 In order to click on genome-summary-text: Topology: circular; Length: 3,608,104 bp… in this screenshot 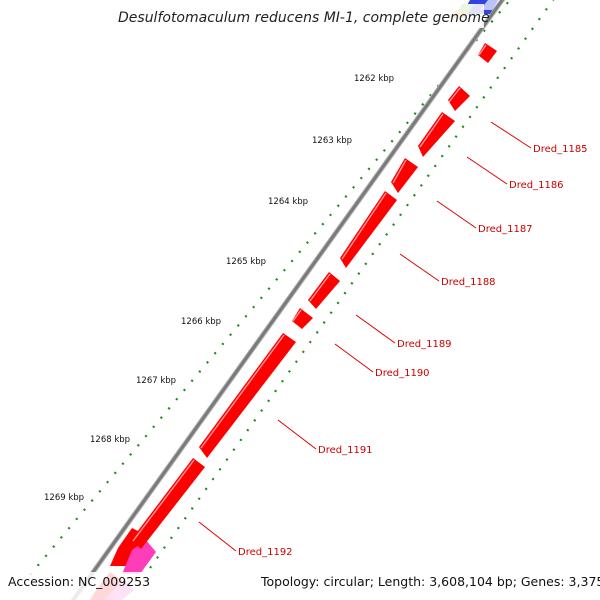, I will do `click(430, 581)`.